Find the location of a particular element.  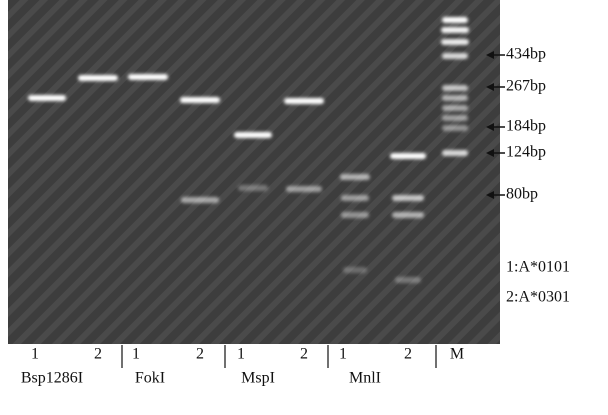

enzyme-label: MspI is located at coordinates (258, 378).